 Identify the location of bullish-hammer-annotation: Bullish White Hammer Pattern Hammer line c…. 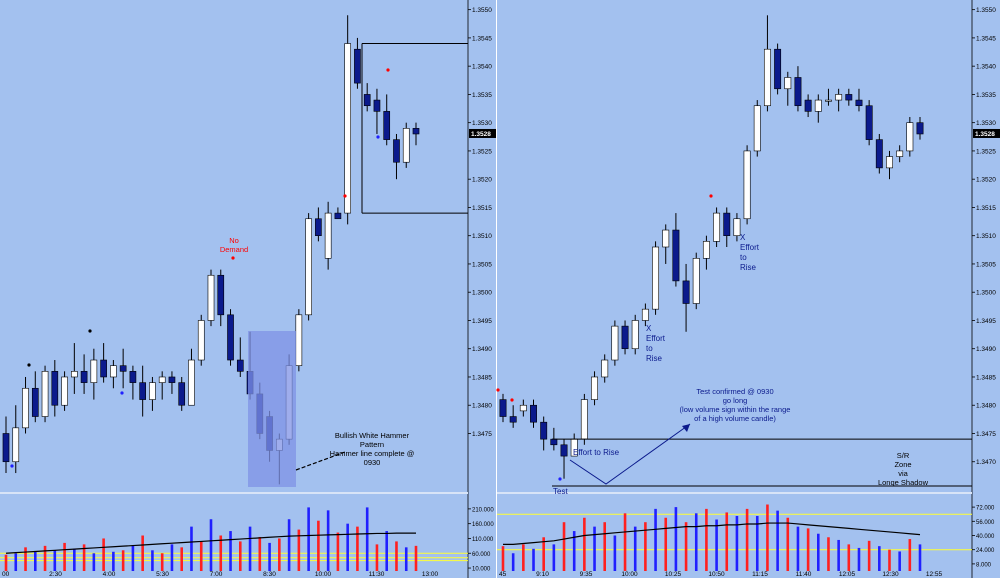
(372, 449).